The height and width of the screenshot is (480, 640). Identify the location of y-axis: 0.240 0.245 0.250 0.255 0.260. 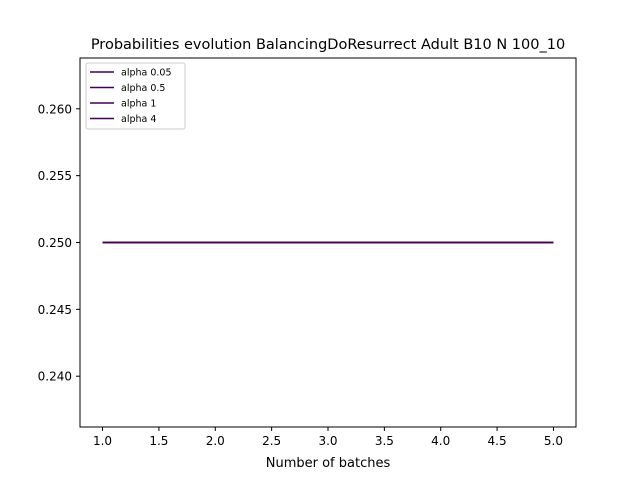
(59, 243).